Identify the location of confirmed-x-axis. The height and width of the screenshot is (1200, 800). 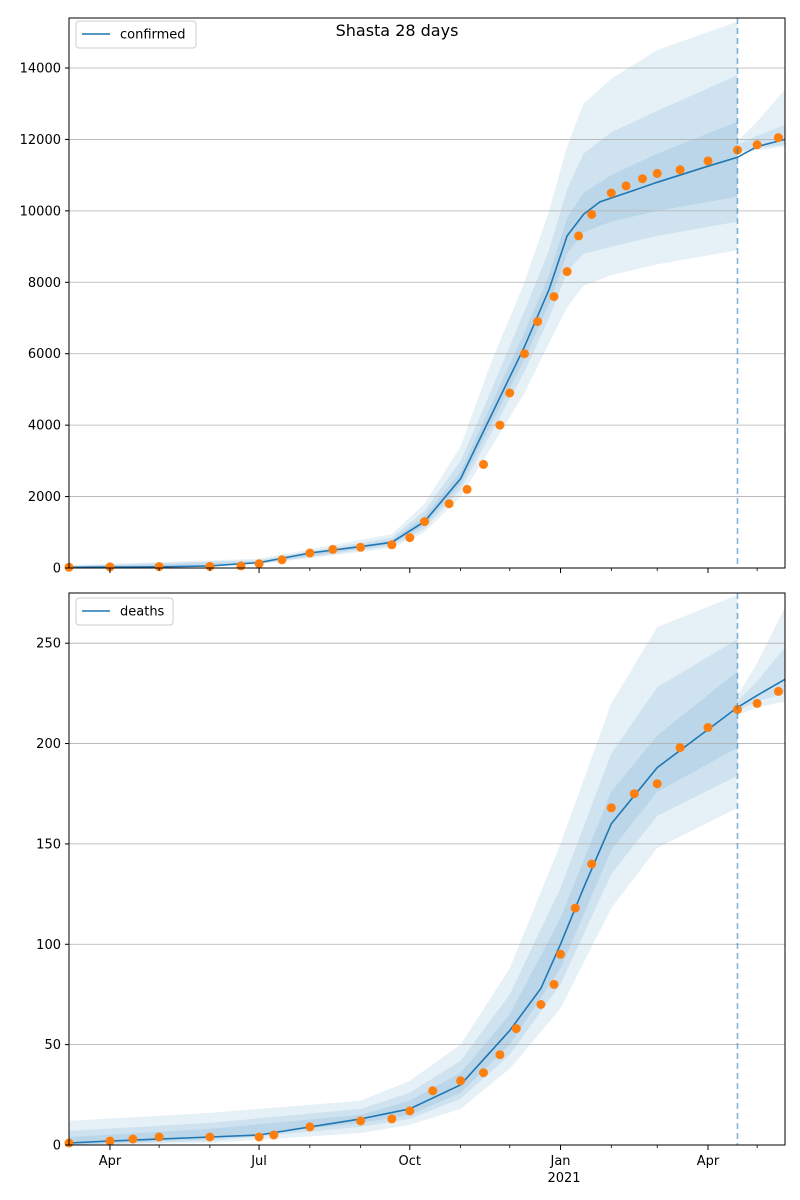
(433, 570).